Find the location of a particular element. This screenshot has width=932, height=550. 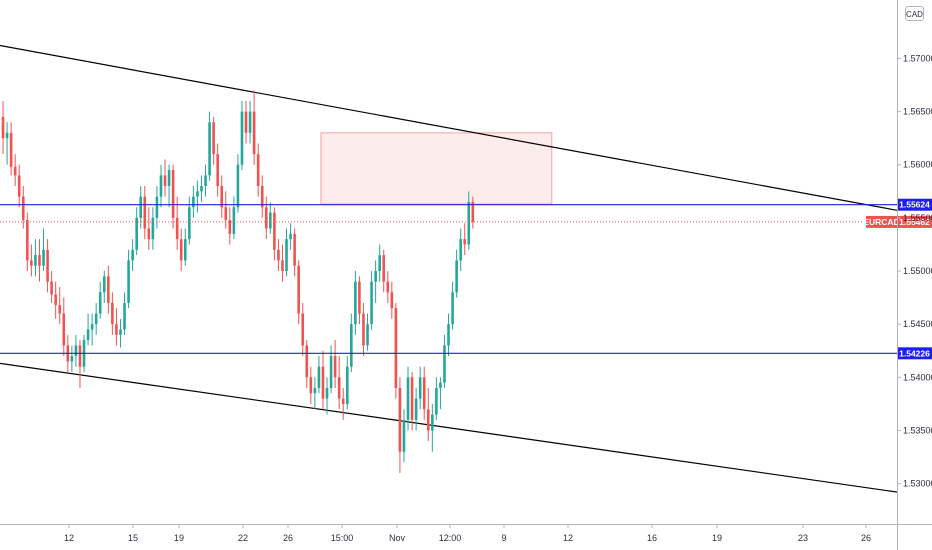

last-price-tag is located at coordinates (914, 221).